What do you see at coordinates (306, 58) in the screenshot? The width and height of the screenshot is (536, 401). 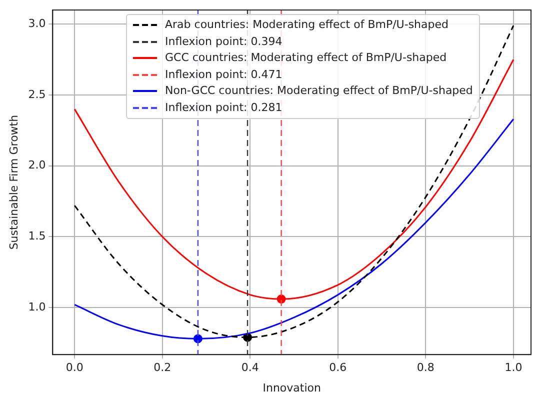 I see `legend-label: GCC countries: Moderating effect of BmP/U-shaped` at bounding box center [306, 58].